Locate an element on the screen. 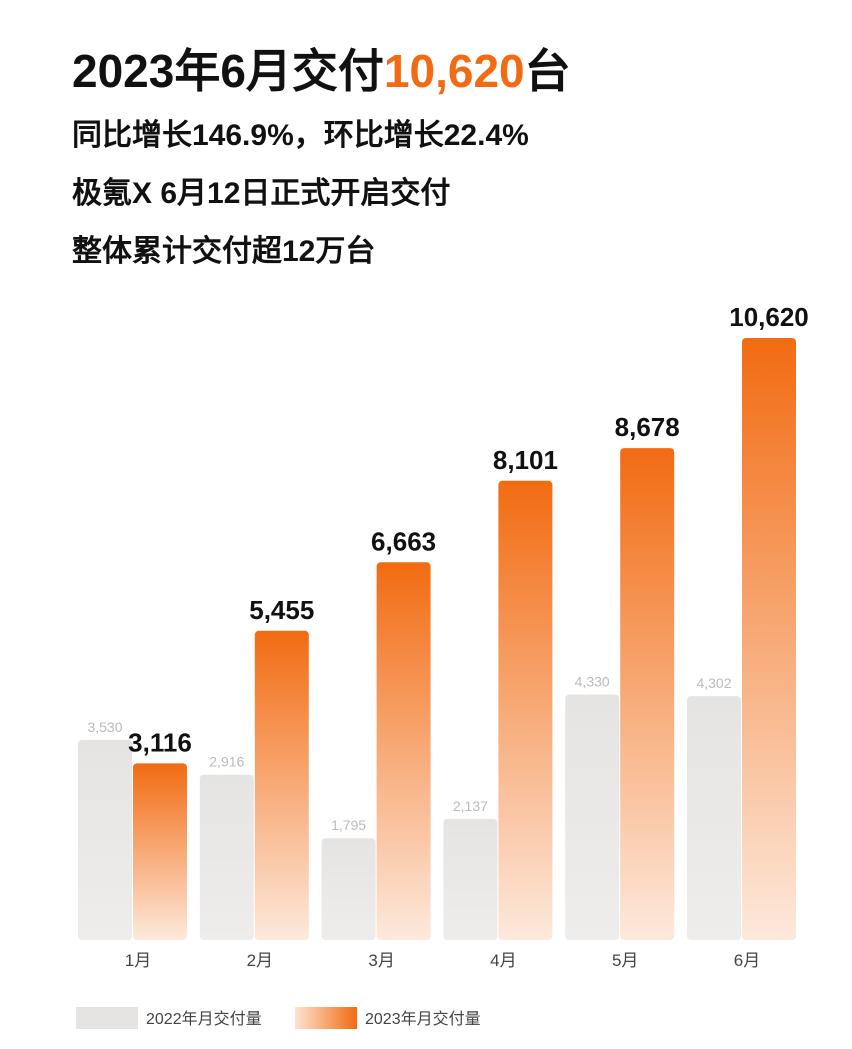  data-label: 4,330 is located at coordinates (592, 682).